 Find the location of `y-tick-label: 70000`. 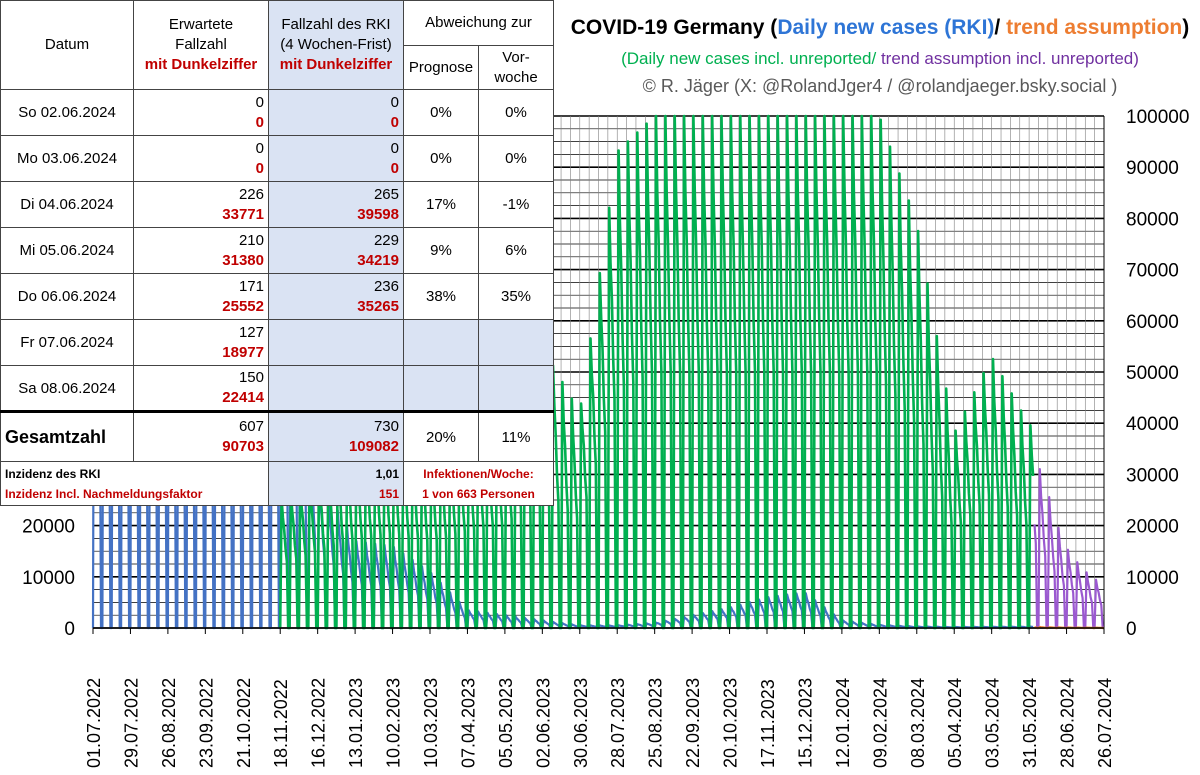

y-tick-label: 70000 is located at coordinates (1152, 271).